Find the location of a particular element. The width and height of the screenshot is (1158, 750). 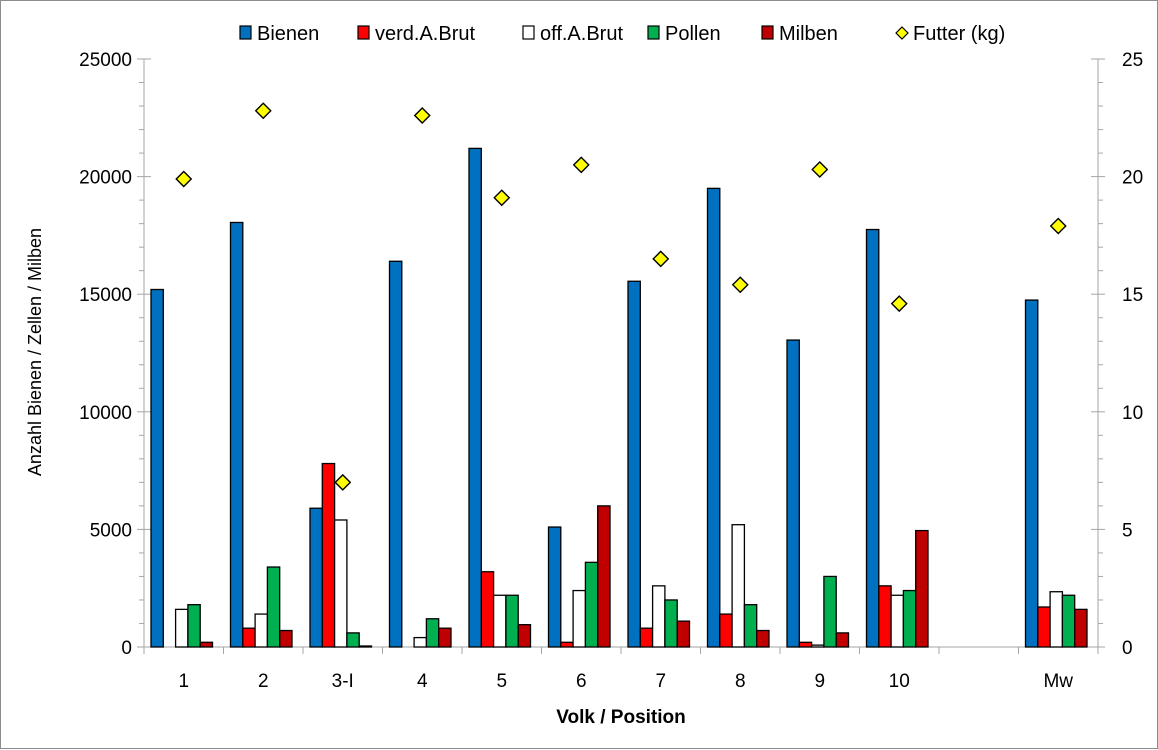

legend-label: Pollen is located at coordinates (693, 34).